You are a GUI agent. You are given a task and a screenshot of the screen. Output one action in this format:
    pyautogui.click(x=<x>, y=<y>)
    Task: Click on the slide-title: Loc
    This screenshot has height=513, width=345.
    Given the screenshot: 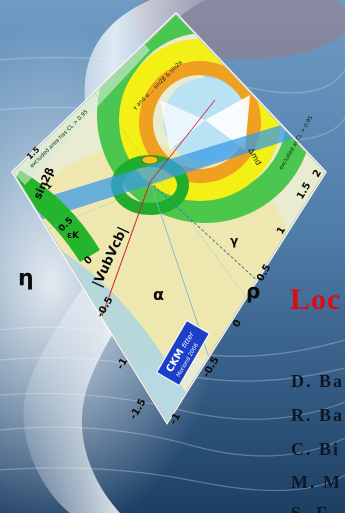 What is the action you would take?
    pyautogui.click(x=316, y=299)
    